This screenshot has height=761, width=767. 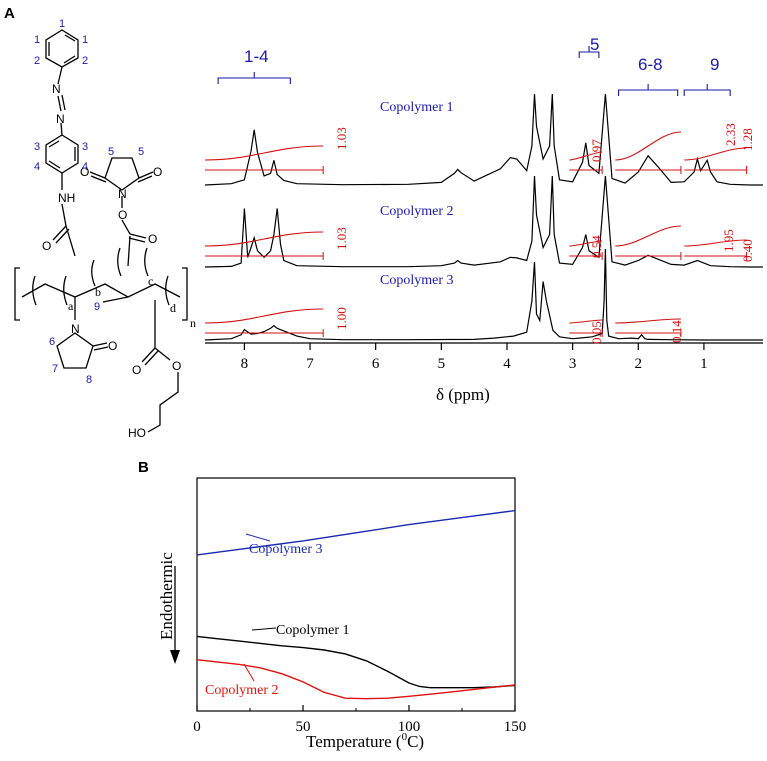 I want to click on pyrrolidone-ring, so click(x=75, y=350).